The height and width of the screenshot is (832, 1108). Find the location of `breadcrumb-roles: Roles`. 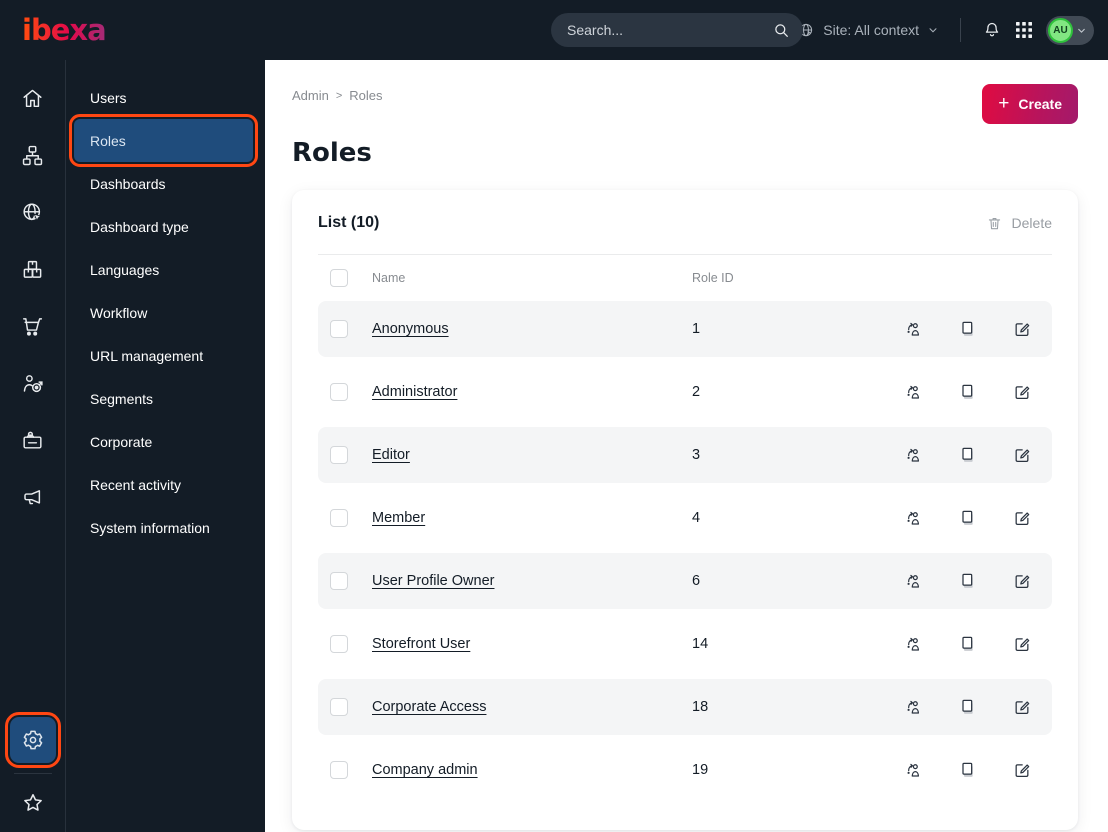

breadcrumb-roles: Roles is located at coordinates (366, 95).